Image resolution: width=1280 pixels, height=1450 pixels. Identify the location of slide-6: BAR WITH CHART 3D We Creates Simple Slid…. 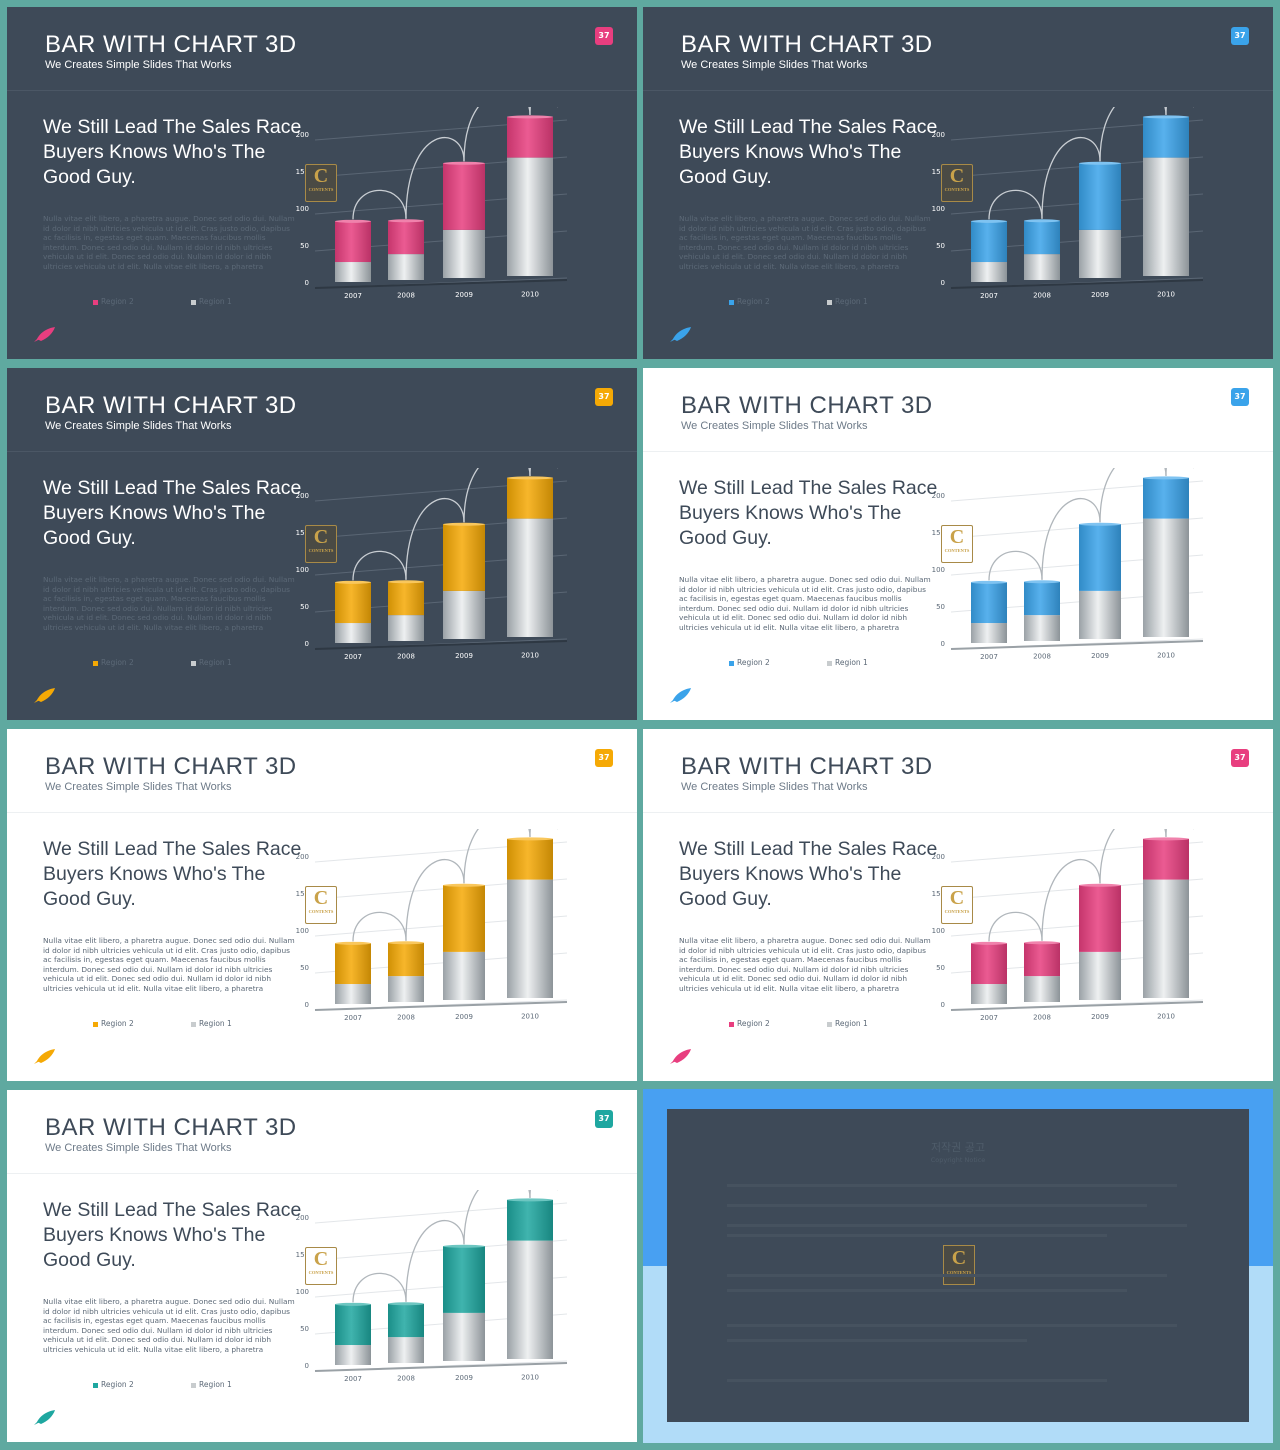
(958, 905).